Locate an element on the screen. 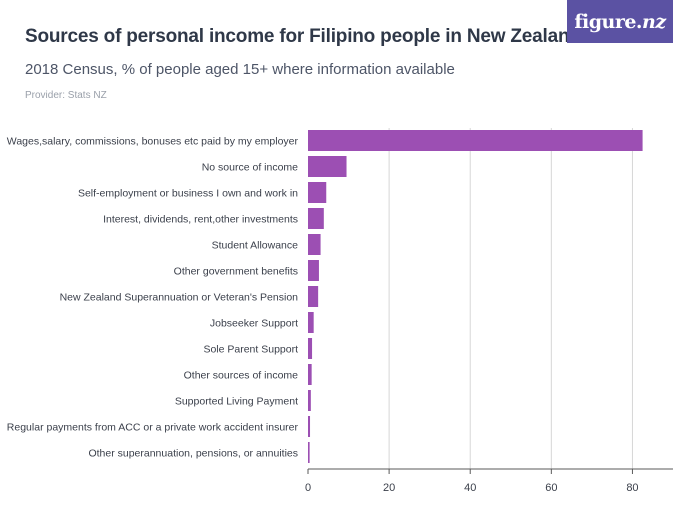 The width and height of the screenshot is (700, 525). x-tick-label: 80 is located at coordinates (632, 488).